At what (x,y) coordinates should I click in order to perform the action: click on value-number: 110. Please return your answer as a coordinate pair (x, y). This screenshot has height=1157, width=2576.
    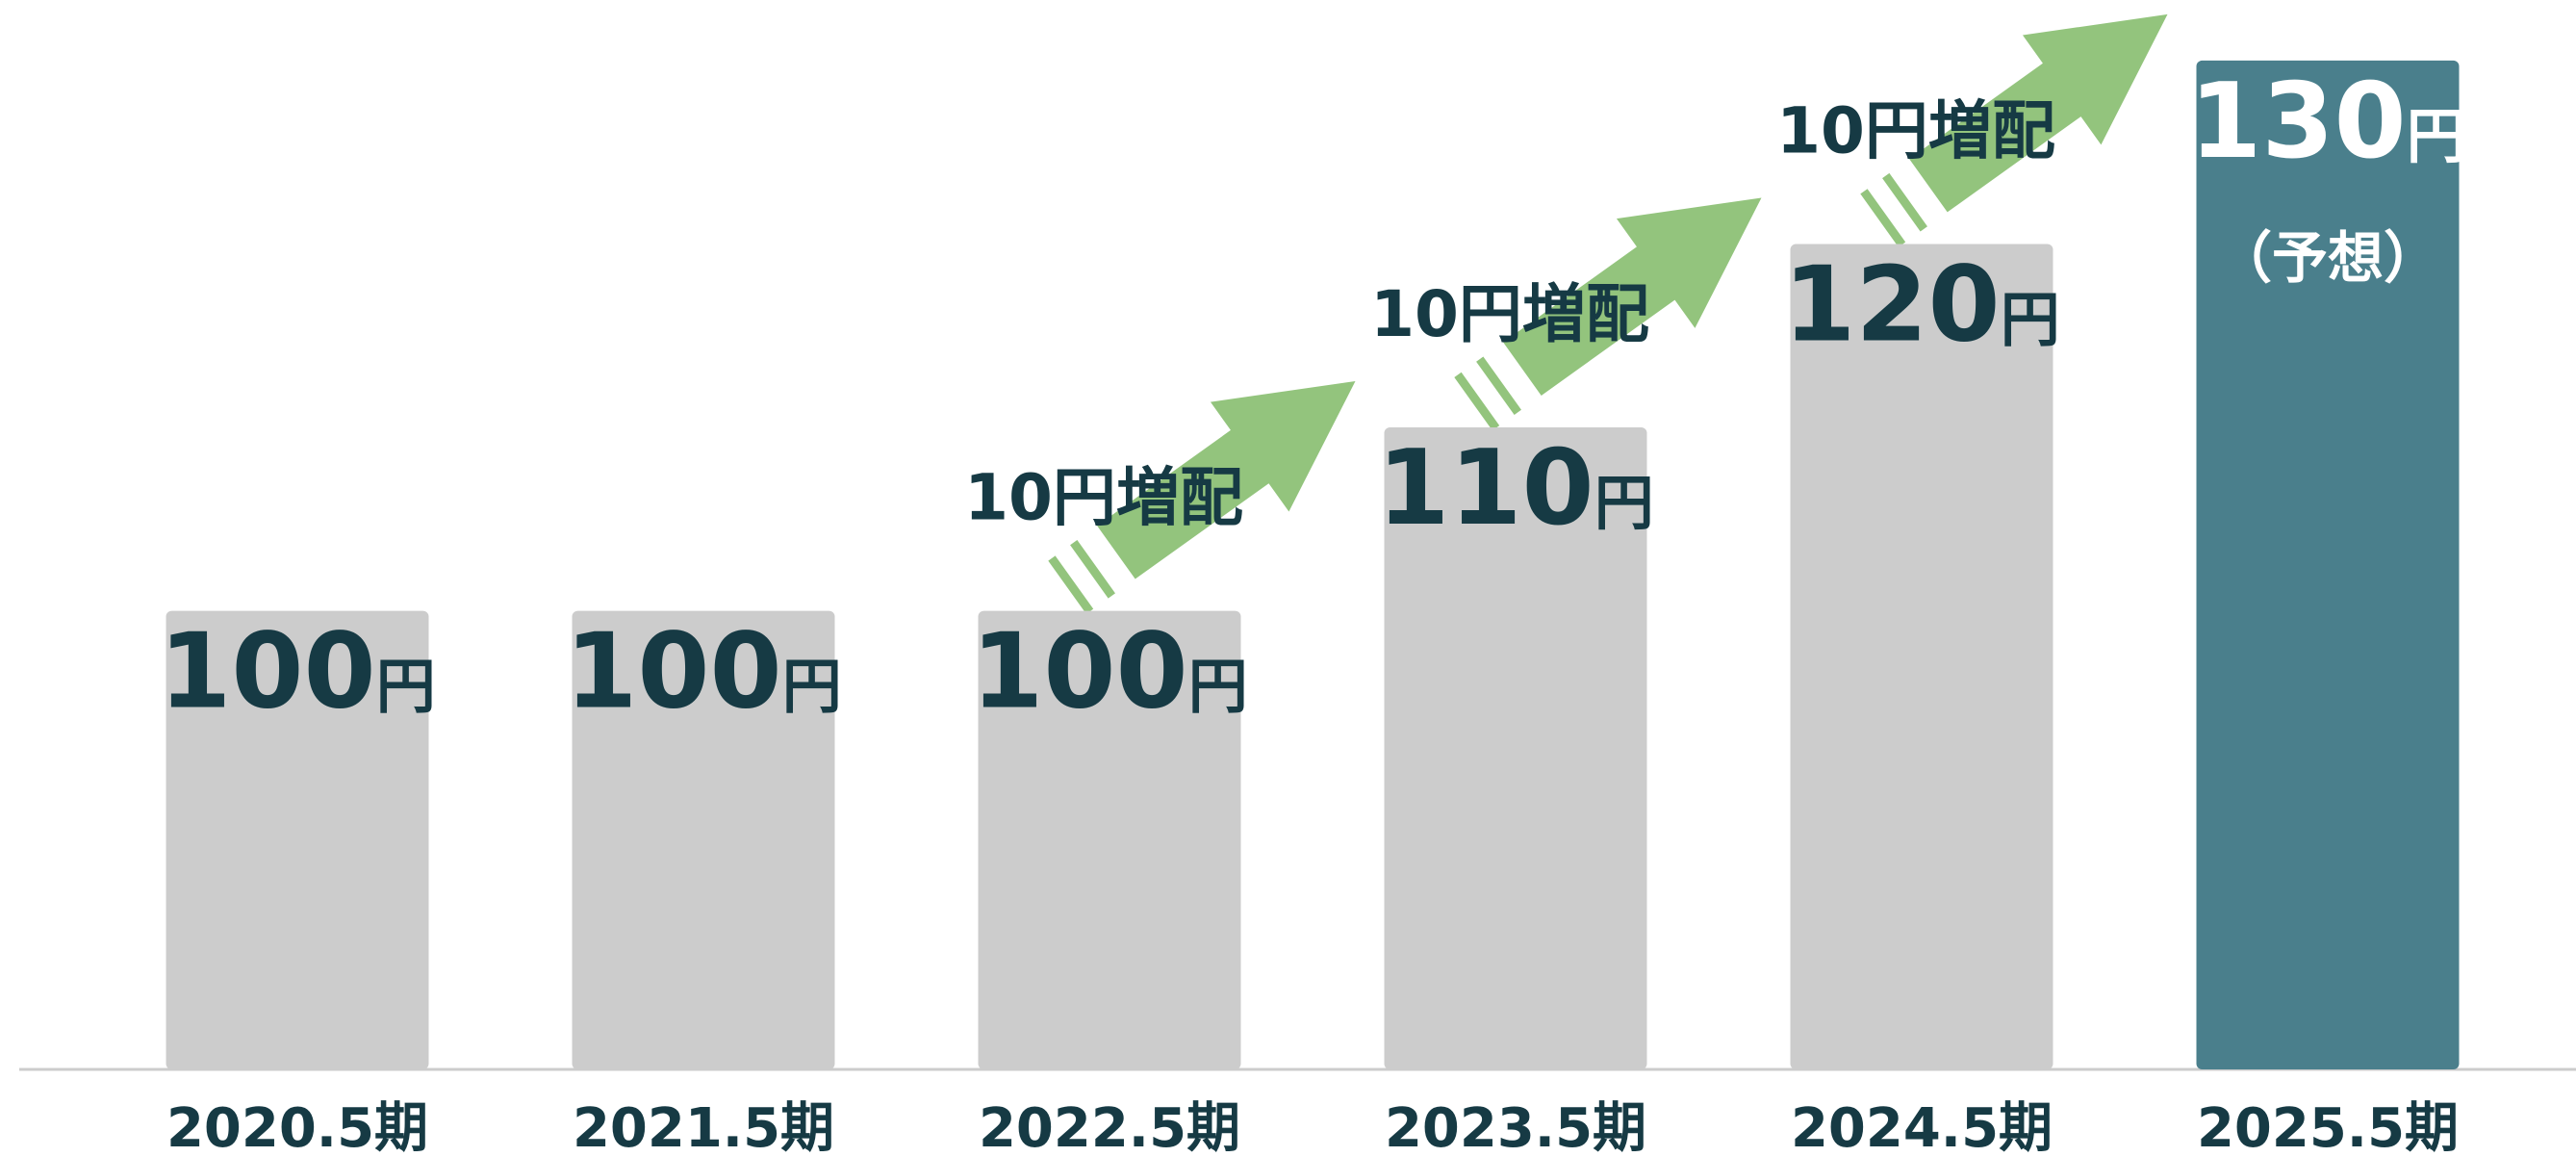
    Looking at the image, I should click on (1485, 488).